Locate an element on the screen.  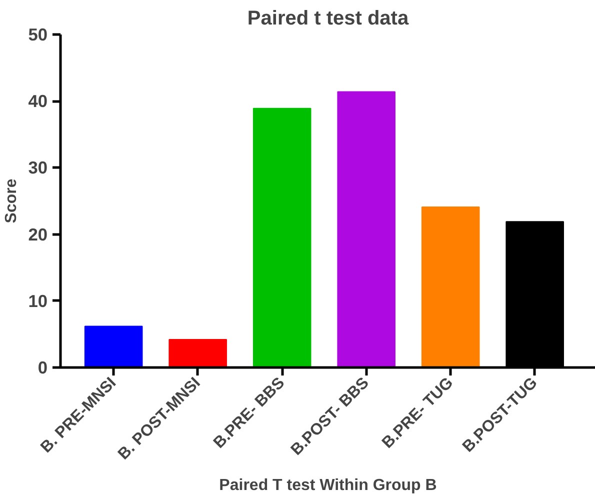
x-axis-title: Paired T test Within Group B is located at coordinates (328, 485).